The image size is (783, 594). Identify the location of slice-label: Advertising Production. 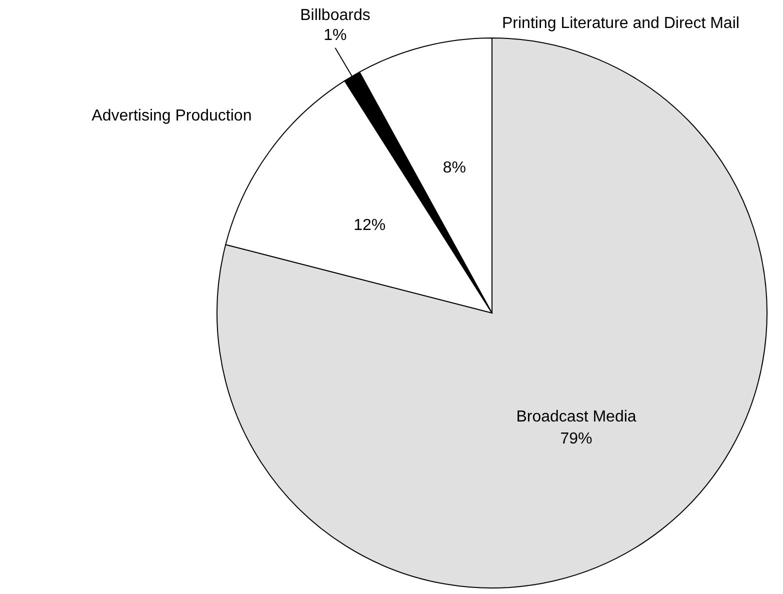
(172, 115).